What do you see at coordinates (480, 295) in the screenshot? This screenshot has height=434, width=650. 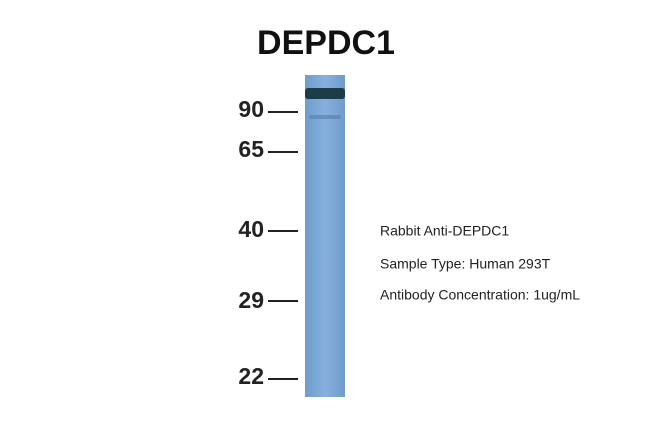 I see `annotation: Antibody Concentration: 1ug/mL` at bounding box center [480, 295].